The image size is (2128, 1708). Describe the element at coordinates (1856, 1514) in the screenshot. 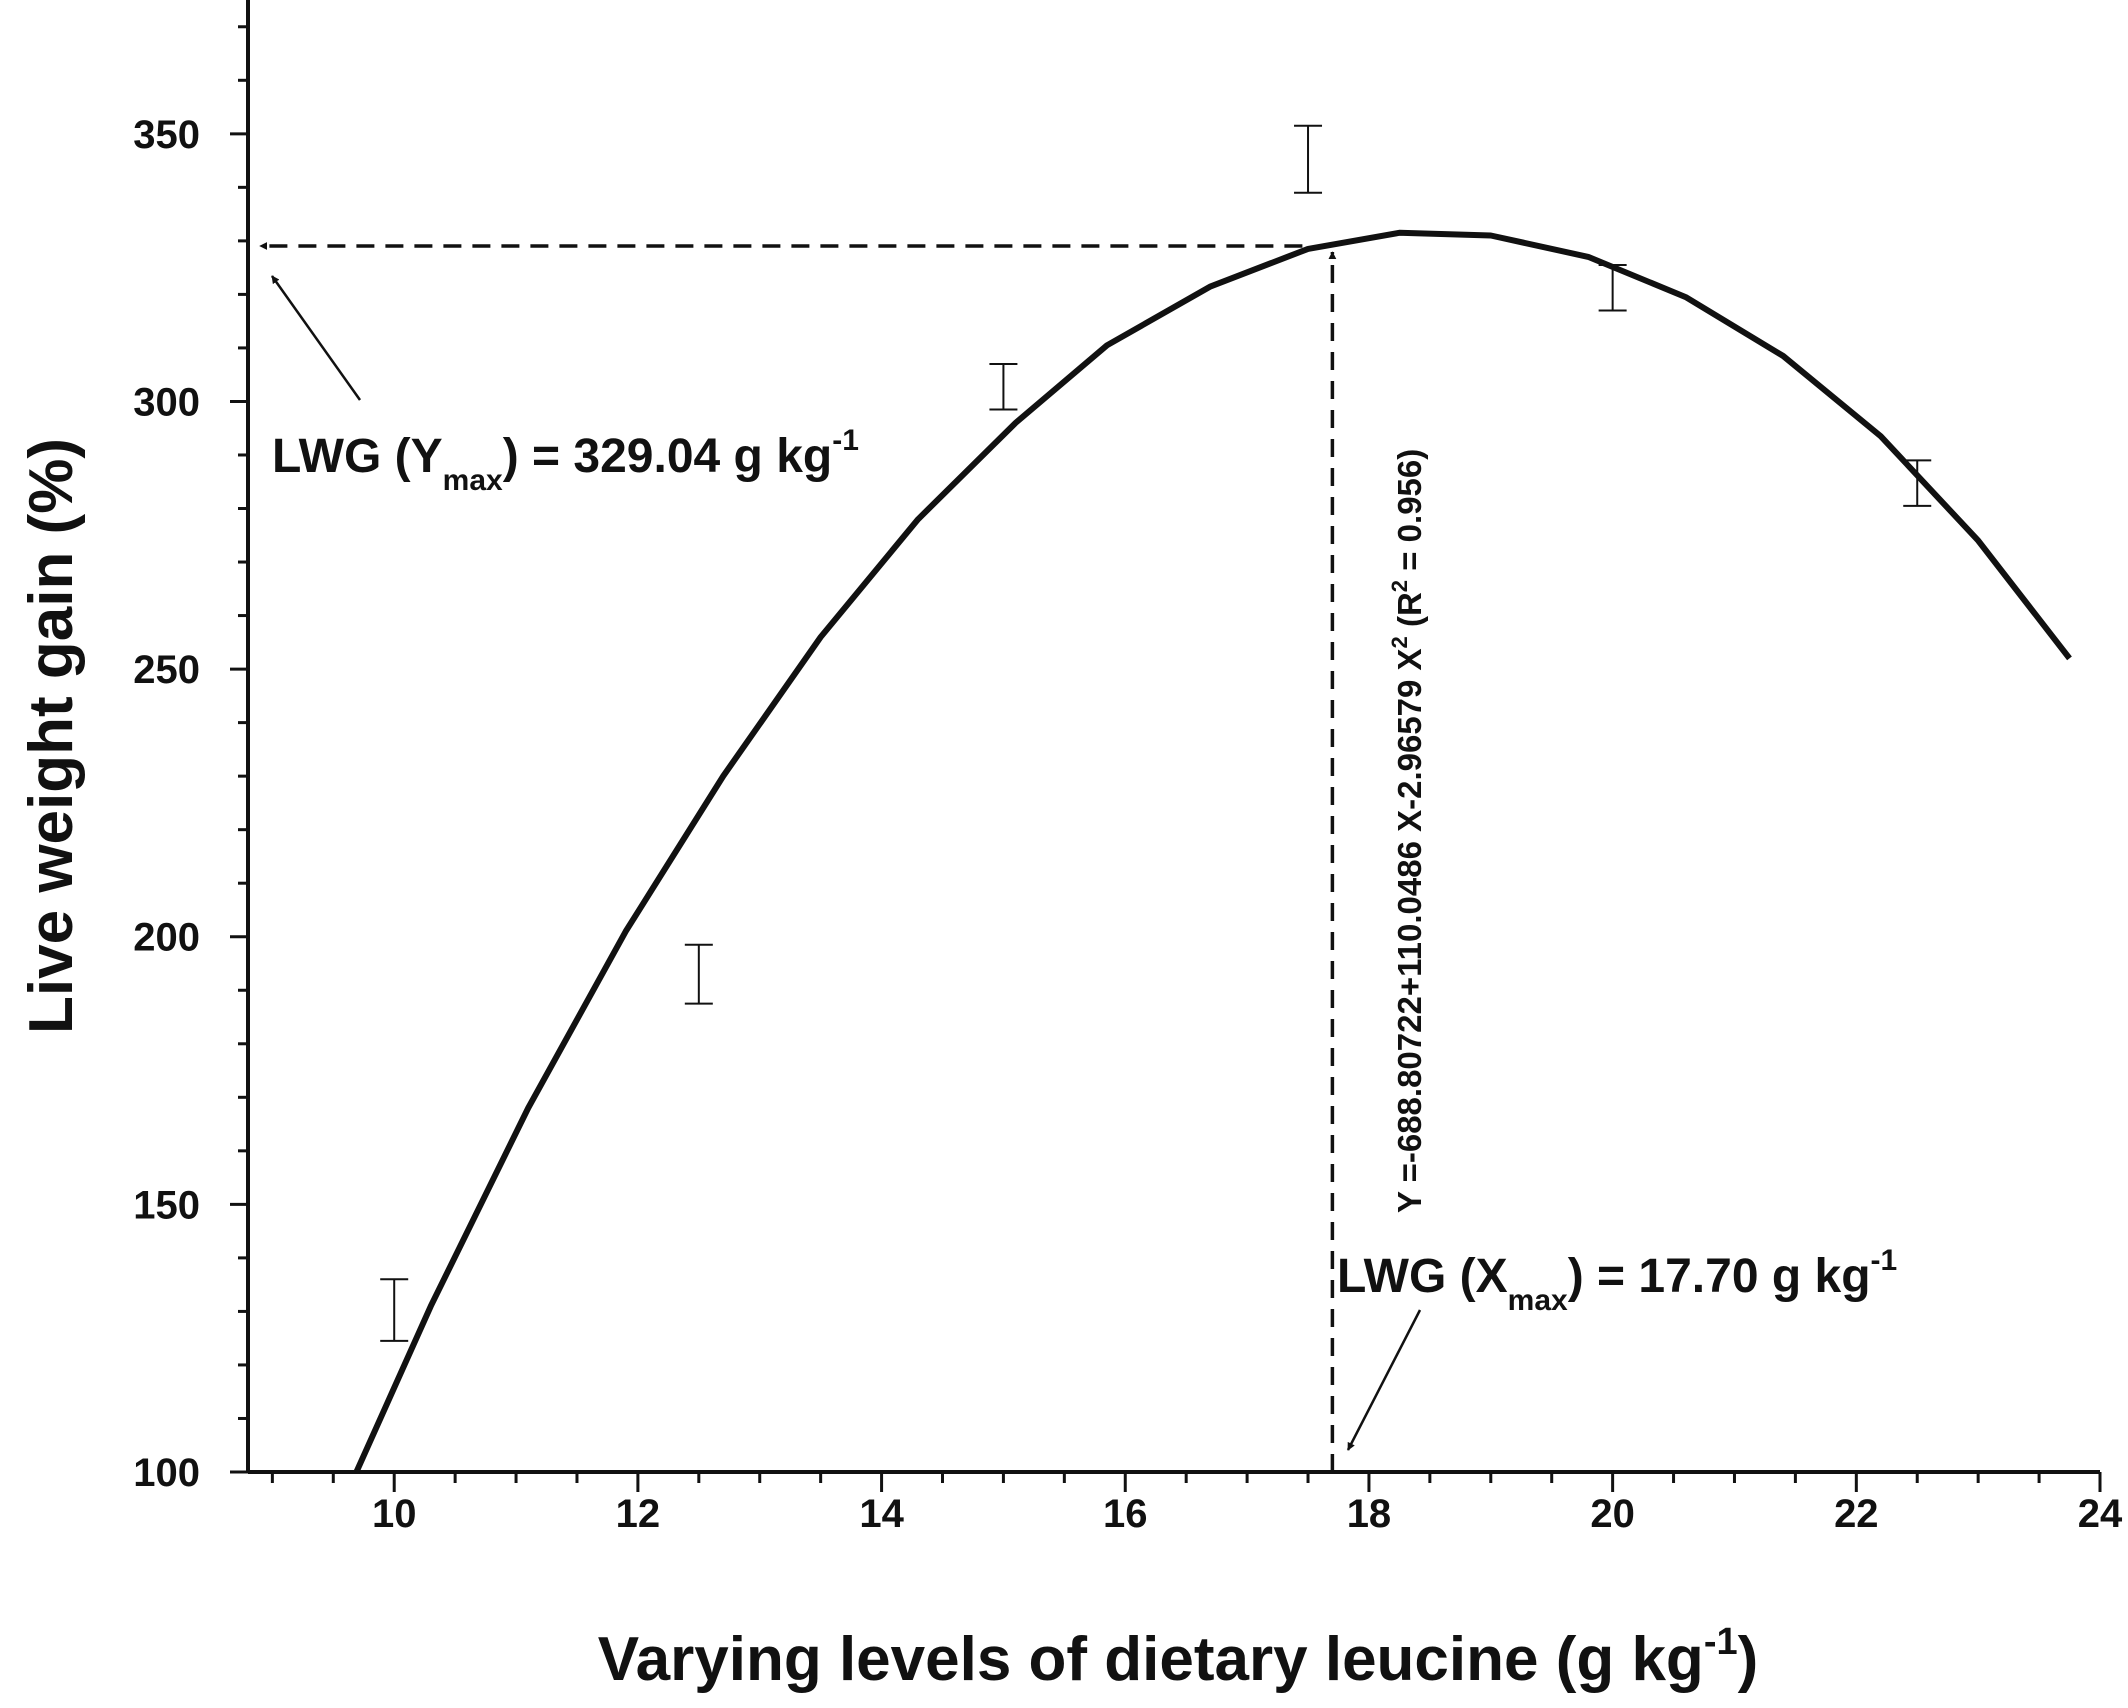

I see `x-tick-label: 22` at that location.